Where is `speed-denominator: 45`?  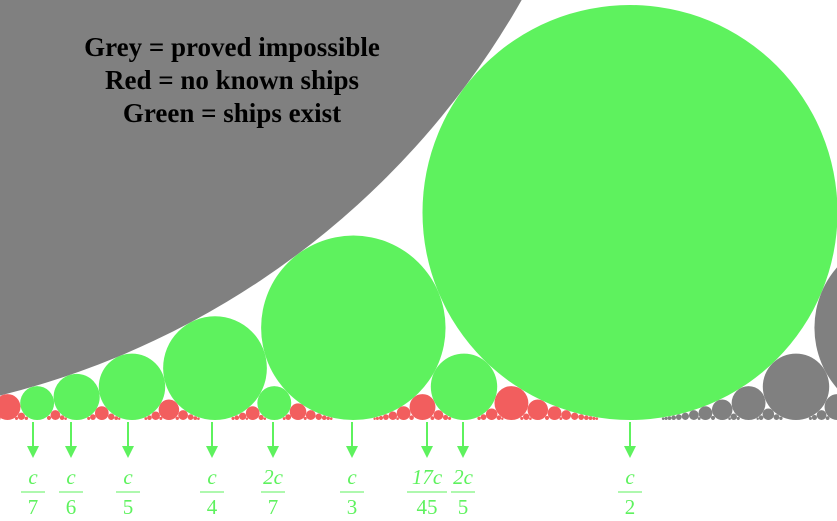 speed-denominator: 45 is located at coordinates (427, 507).